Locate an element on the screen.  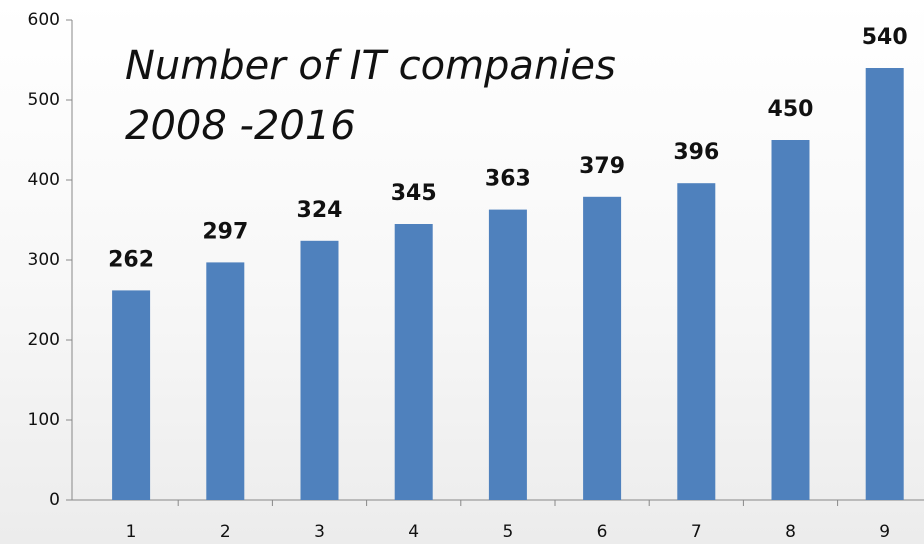
x-tick-label: 5 is located at coordinates (507, 532).